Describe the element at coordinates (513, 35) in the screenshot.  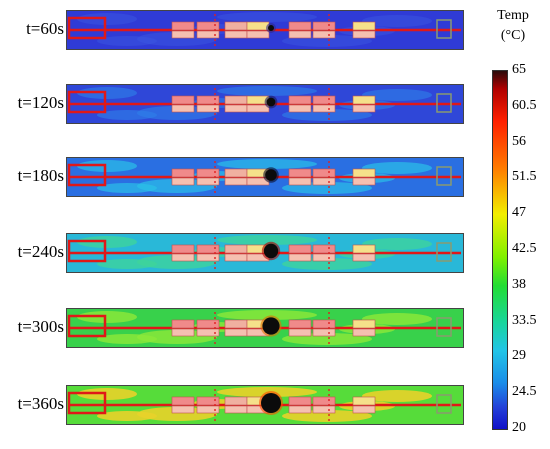
I see `legend-title-line2: (°C)` at that location.